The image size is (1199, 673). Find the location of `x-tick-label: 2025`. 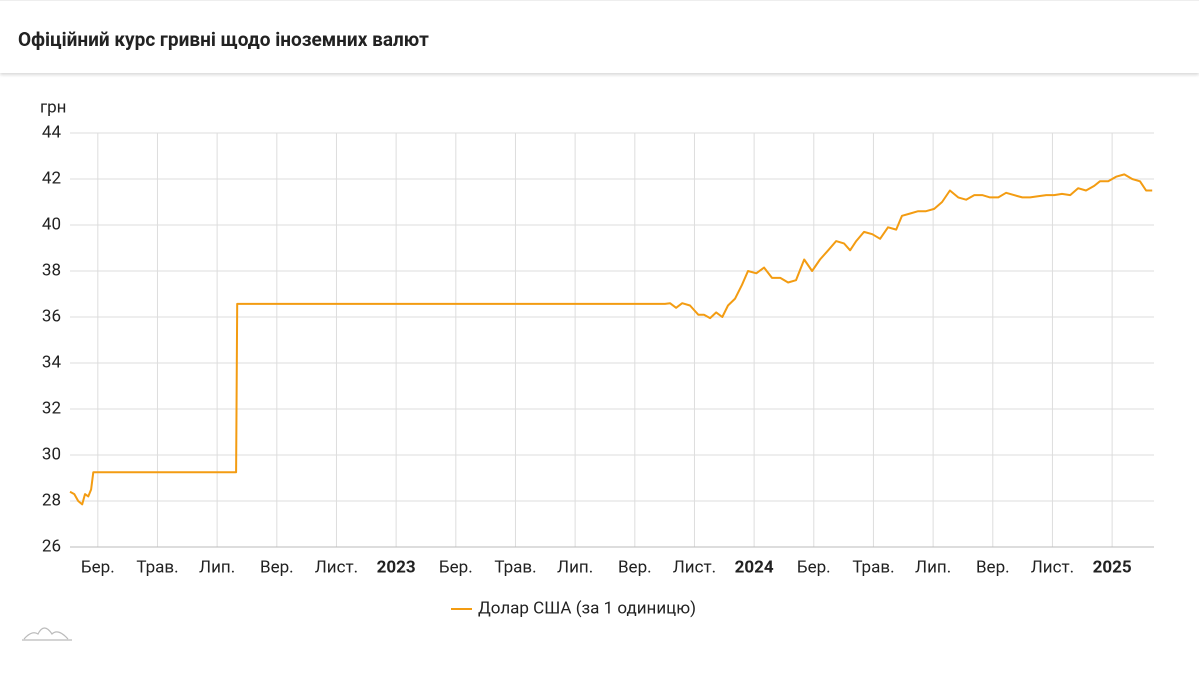

x-tick-label: 2025 is located at coordinates (1112, 567).